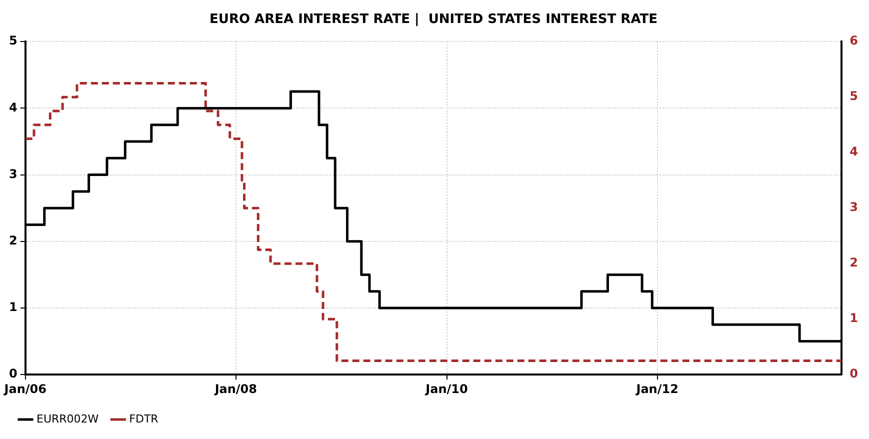 The height and width of the screenshot is (439, 869). Describe the element at coordinates (13, 41) in the screenshot. I see `y-tick-label: 5` at that location.